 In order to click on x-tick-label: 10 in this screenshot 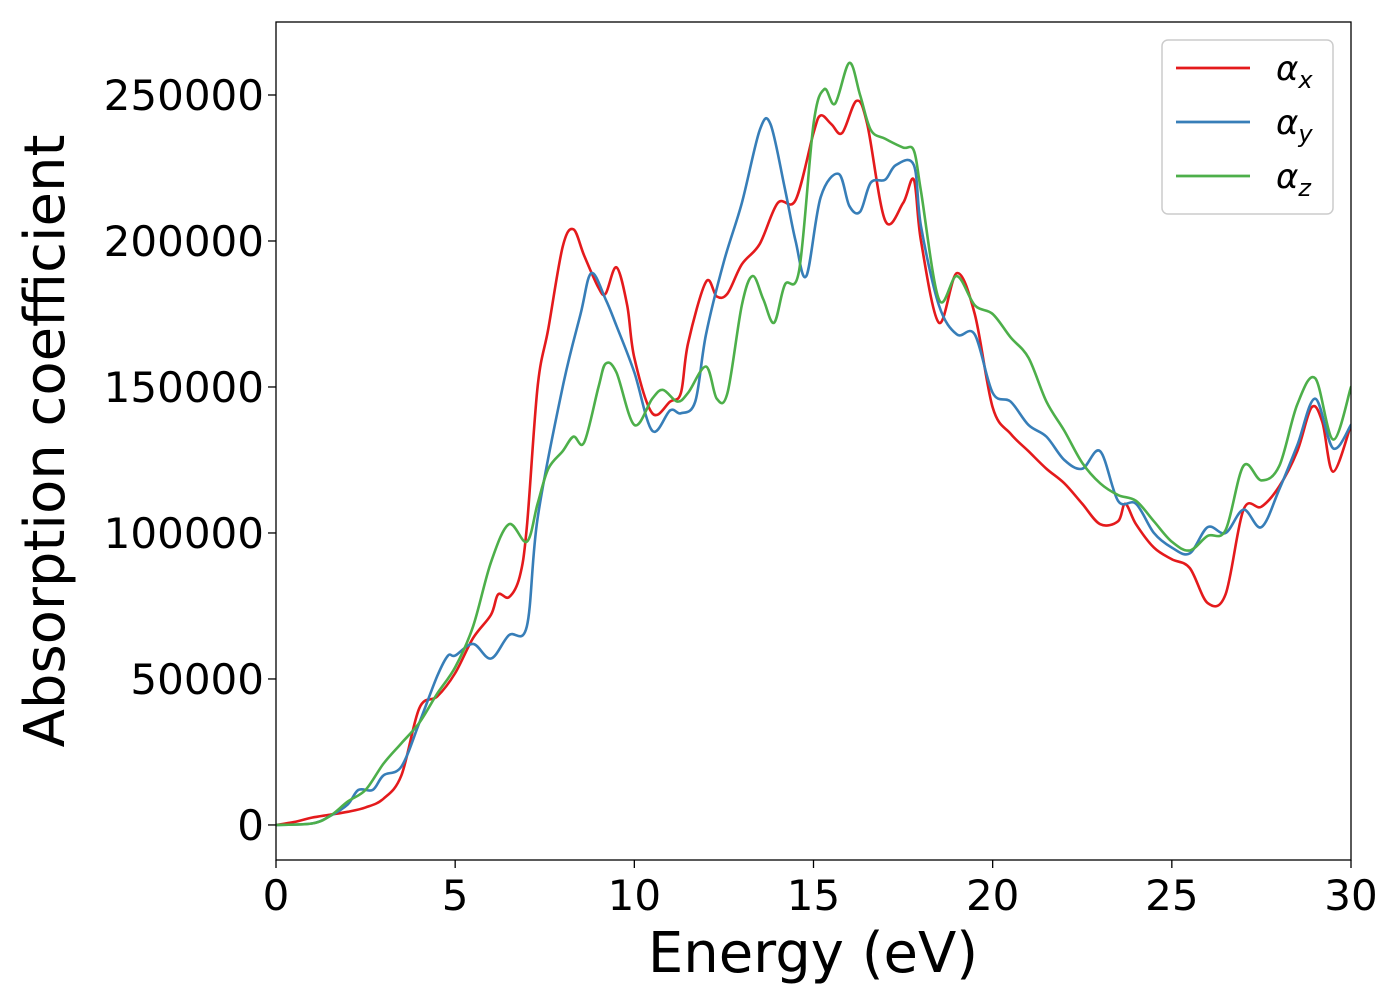, I will do `click(634, 895)`.